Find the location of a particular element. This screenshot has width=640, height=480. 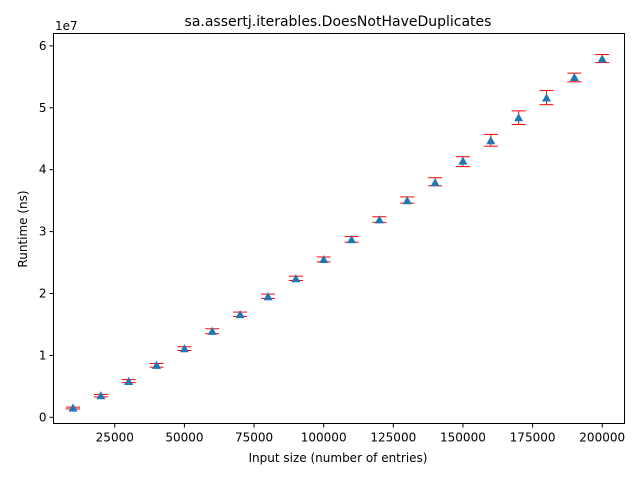

x-tick-label: 100000 is located at coordinates (324, 438).